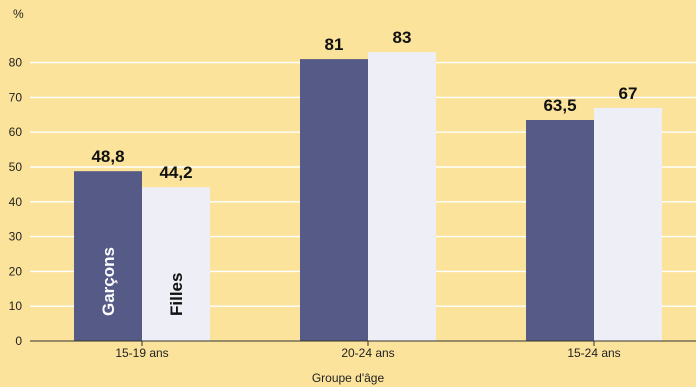  Describe the element at coordinates (18, 14) in the screenshot. I see `y-axis-label: %` at that location.